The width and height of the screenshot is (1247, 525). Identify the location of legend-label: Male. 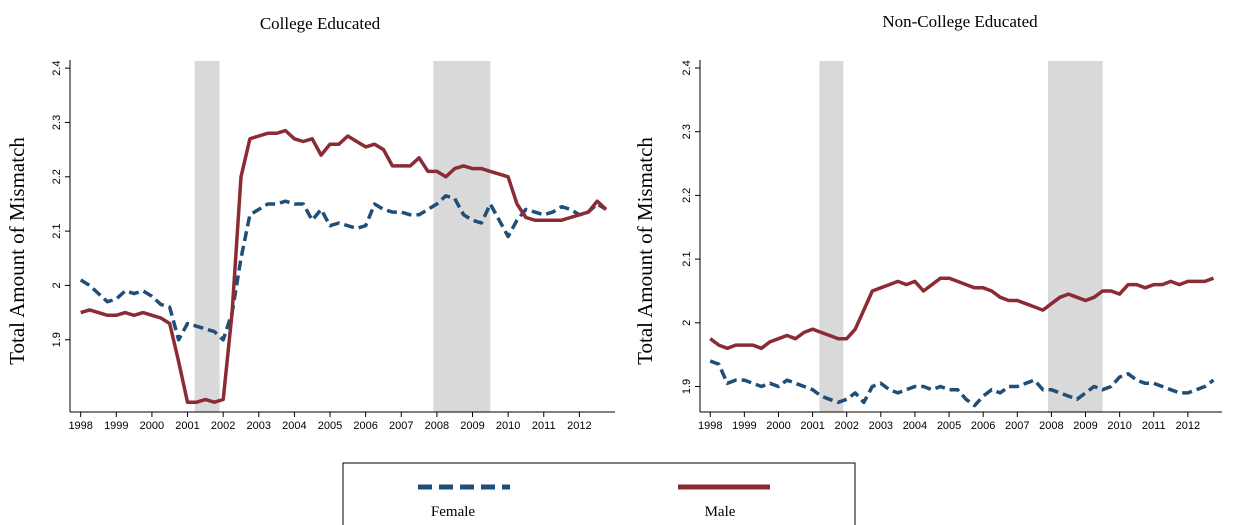
(720, 512).